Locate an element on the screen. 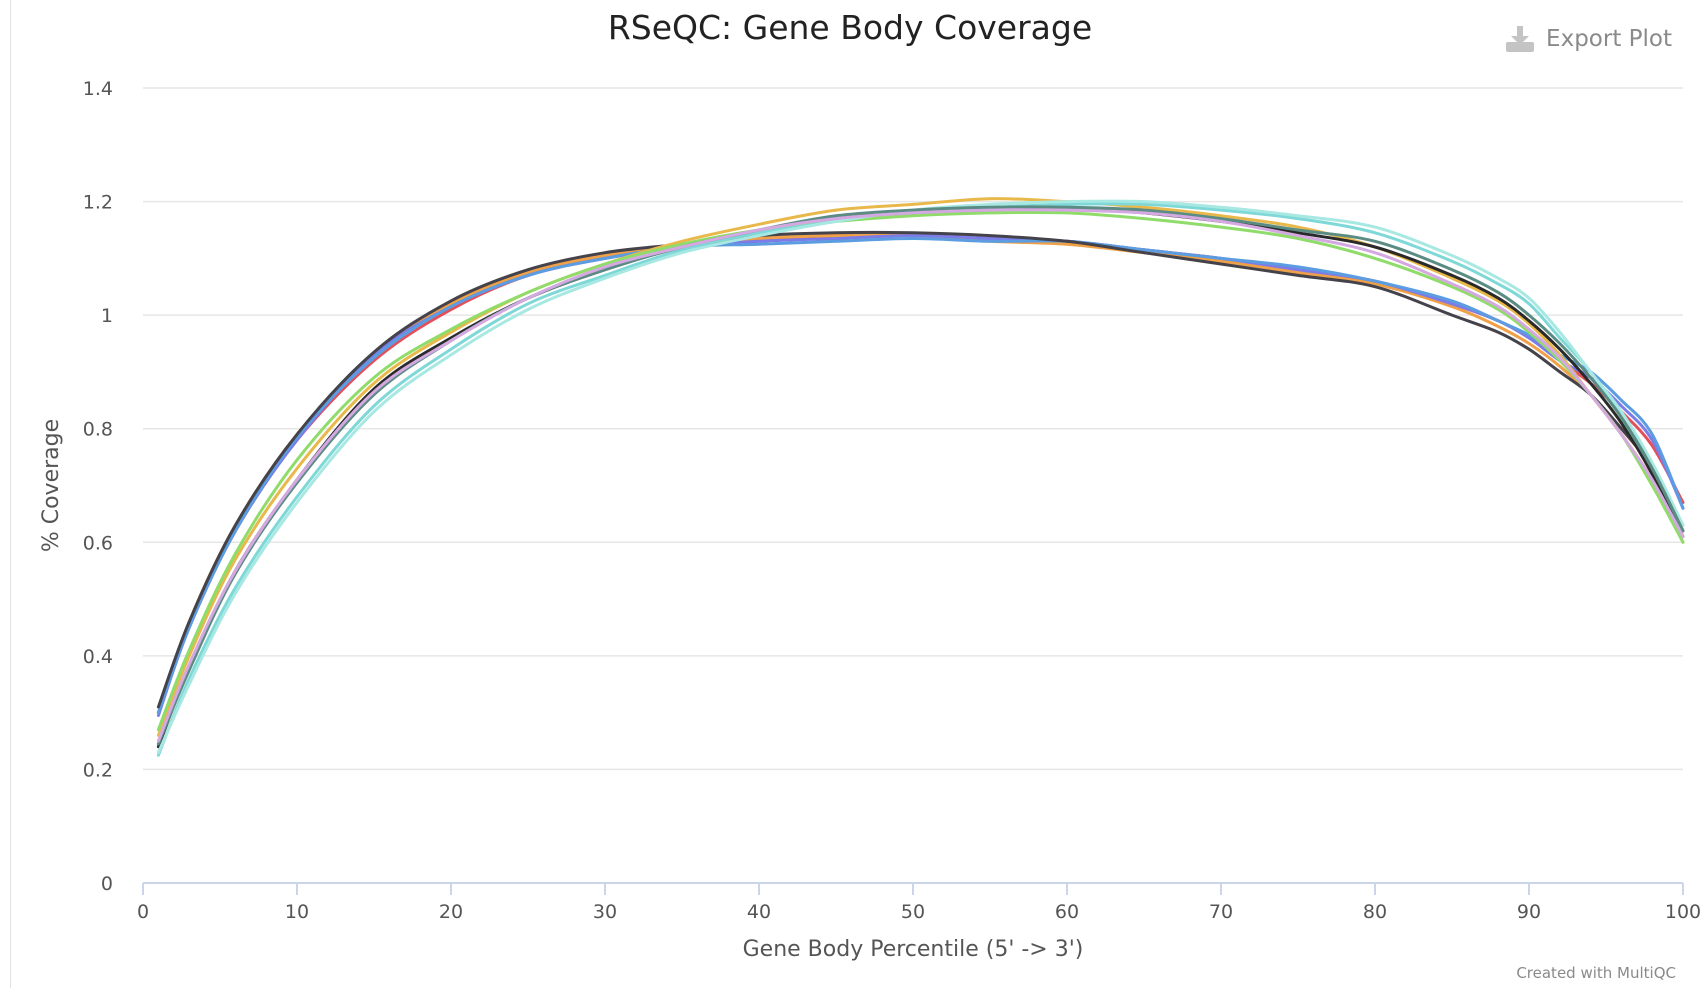 Image resolution: width=1700 pixels, height=988 pixels. y-tick-label: 1.4 is located at coordinates (98, 89).